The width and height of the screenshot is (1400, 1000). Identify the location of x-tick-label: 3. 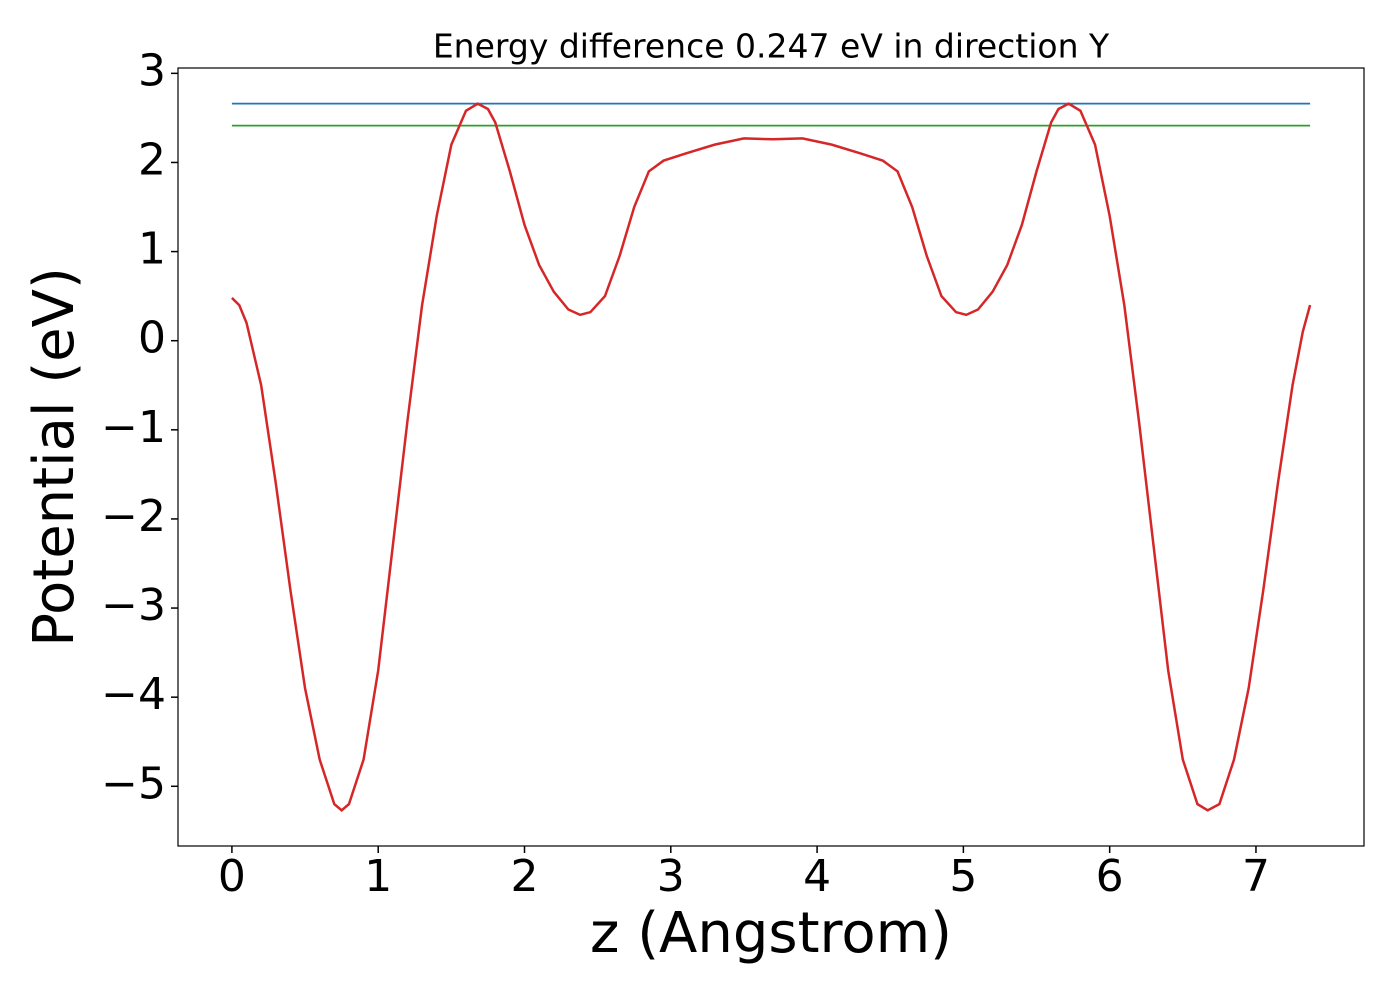
(671, 876).